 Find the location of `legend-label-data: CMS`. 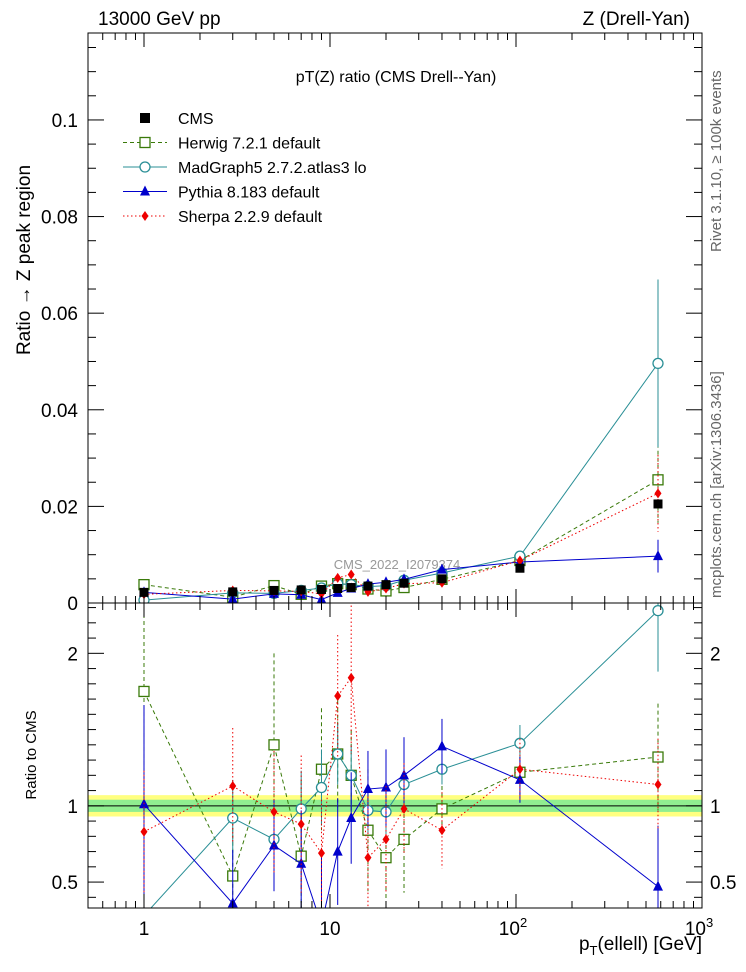

legend-label-data: CMS is located at coordinates (196, 119).